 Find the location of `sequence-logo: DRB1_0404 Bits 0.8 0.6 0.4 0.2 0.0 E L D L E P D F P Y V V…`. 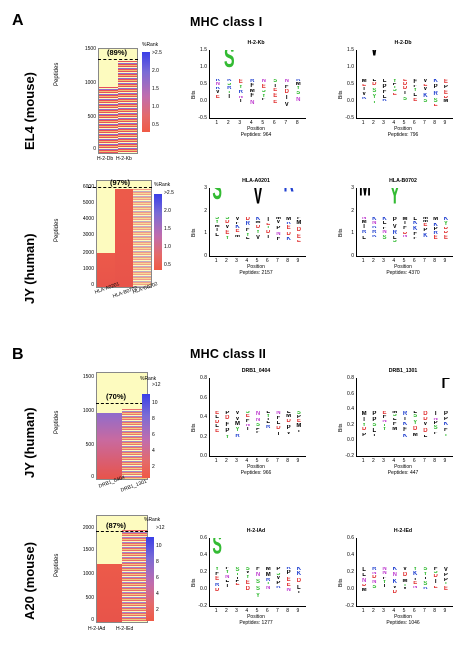

sequence-logo: DRB1_0404 Bits 0.8 0.6 0.4 0.2 0.0 E L D L E P D F P Y V V… is located at coordinates (259, 433).